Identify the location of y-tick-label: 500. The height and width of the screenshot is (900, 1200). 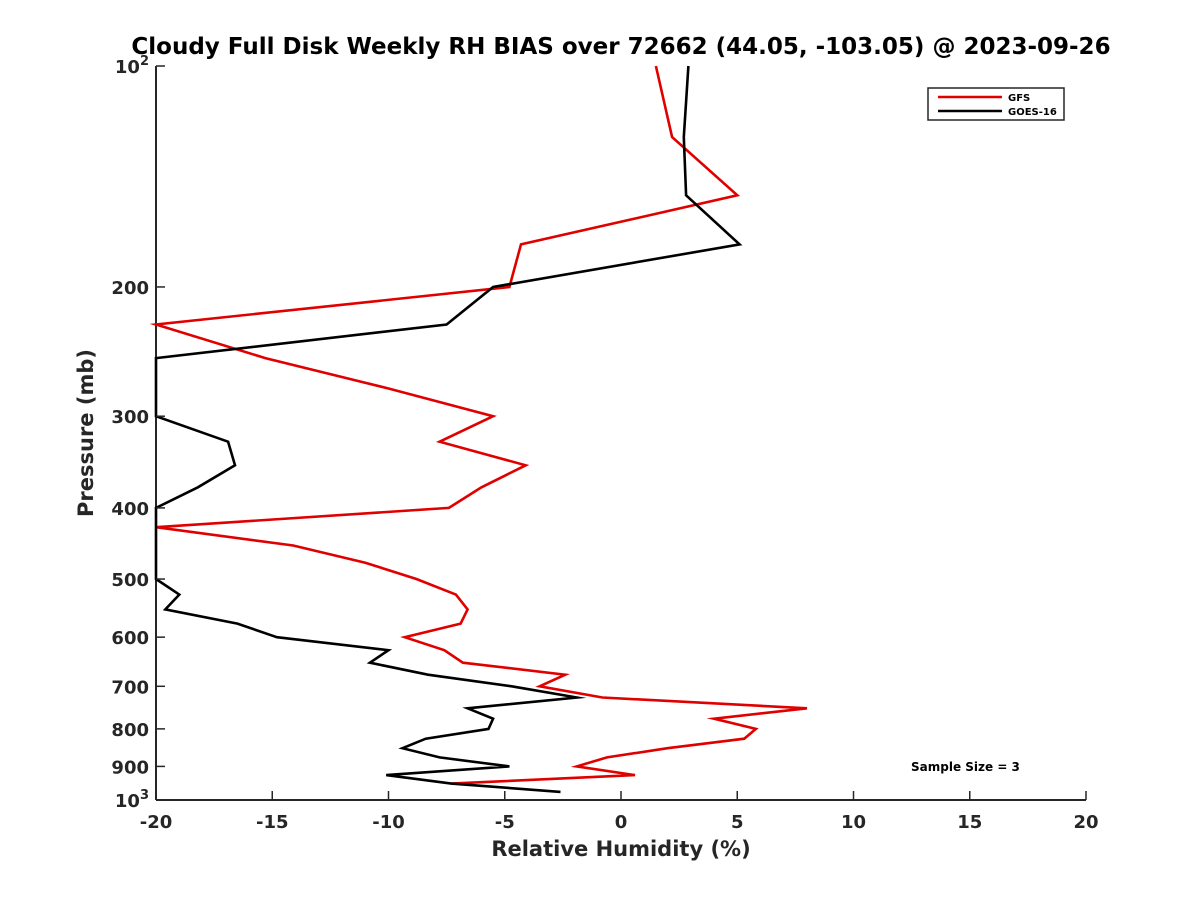
(130, 580).